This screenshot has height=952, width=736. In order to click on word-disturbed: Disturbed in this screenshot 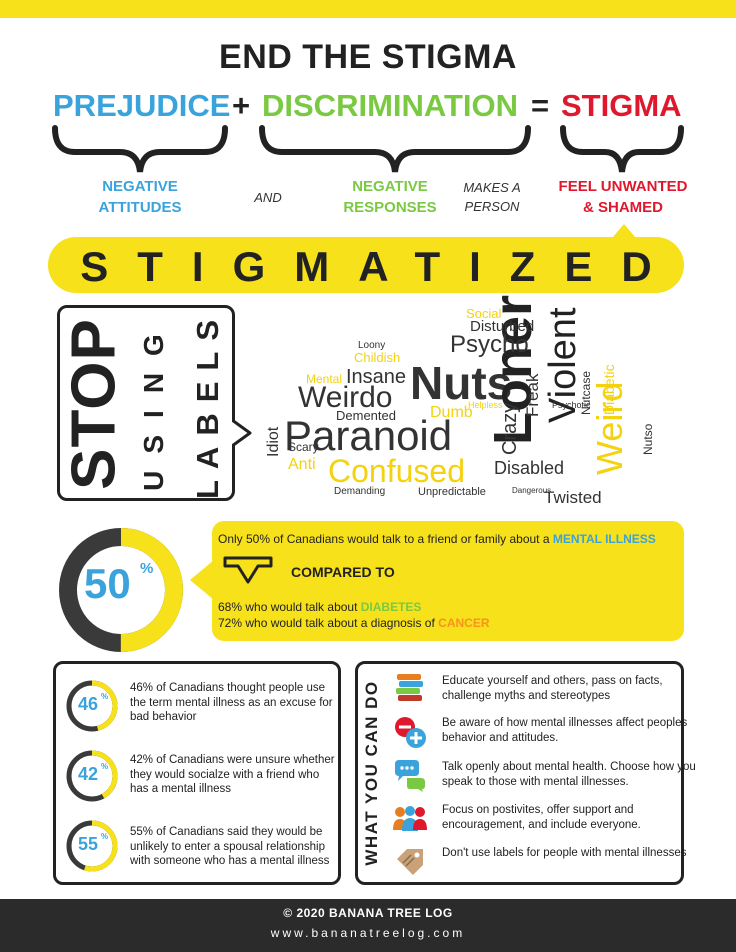, I will do `click(502, 326)`.